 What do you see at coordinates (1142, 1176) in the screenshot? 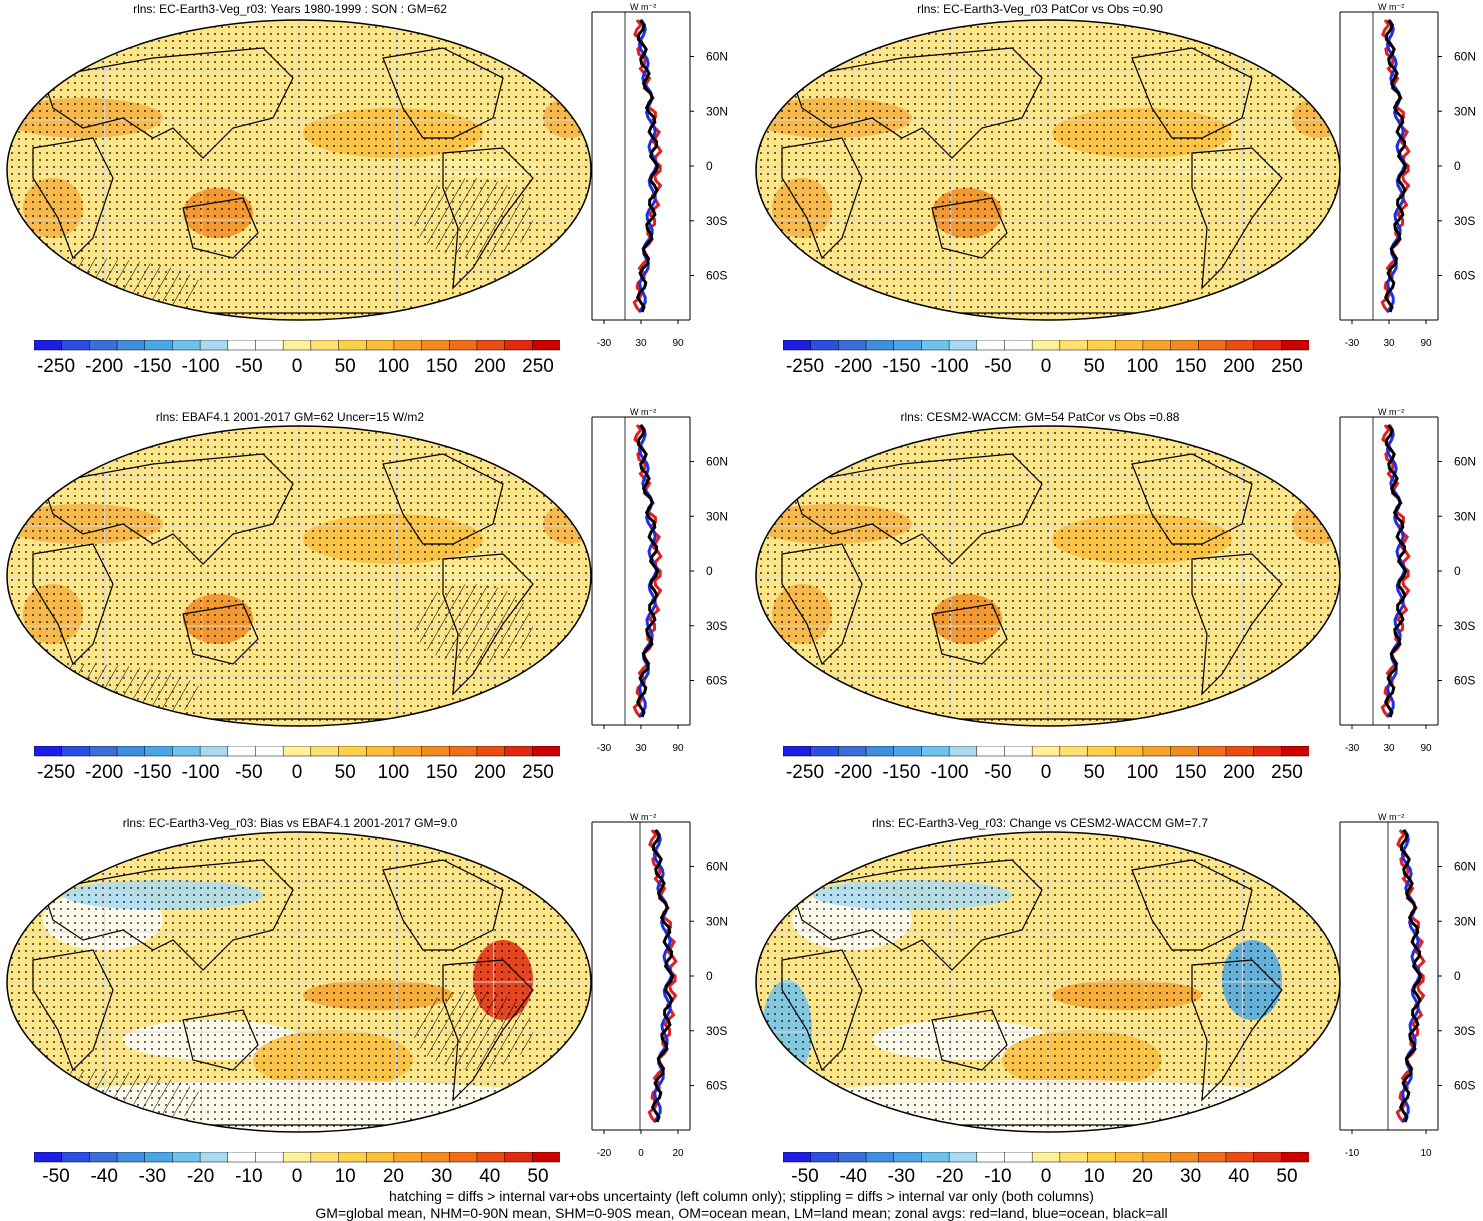
I see `colorbar-tick-label: 20` at bounding box center [1142, 1176].